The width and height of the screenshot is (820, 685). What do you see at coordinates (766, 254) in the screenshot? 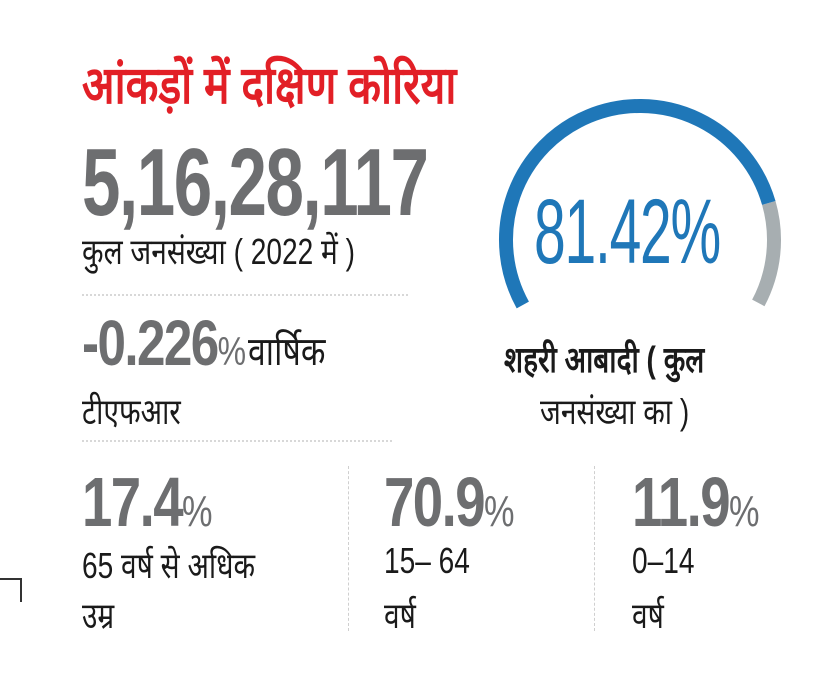
I see `gauge-track` at bounding box center [766, 254].